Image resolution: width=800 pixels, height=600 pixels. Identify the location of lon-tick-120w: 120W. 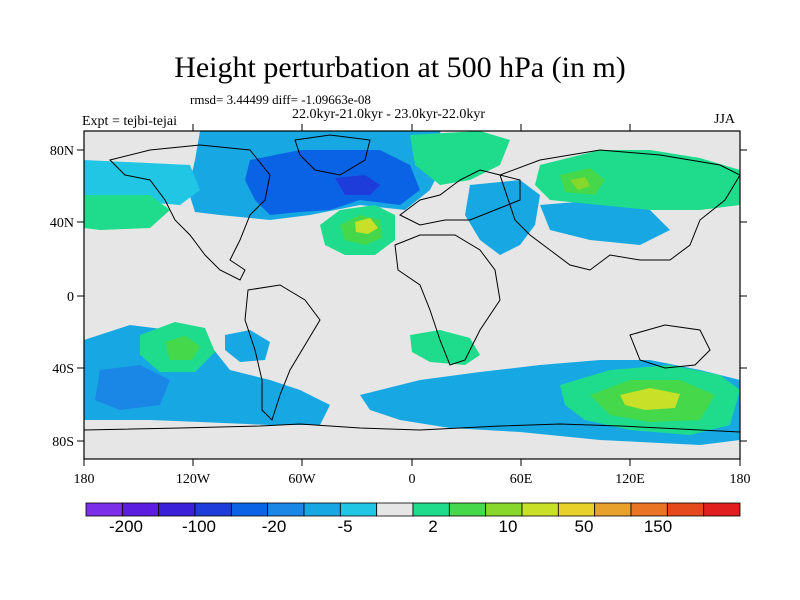
(193, 479).